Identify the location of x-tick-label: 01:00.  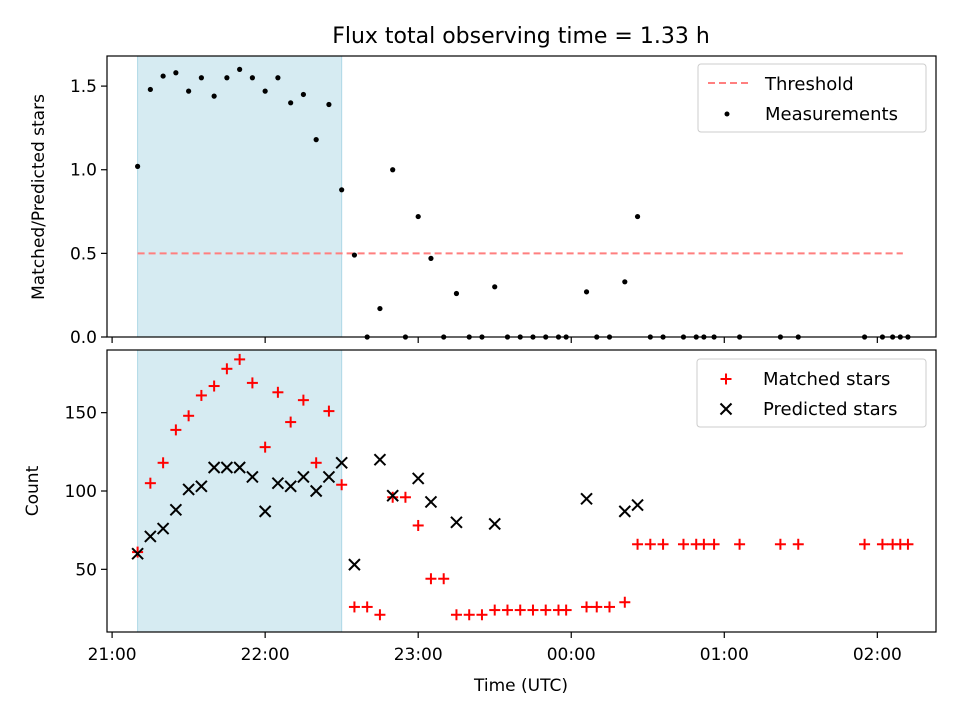
(724, 655).